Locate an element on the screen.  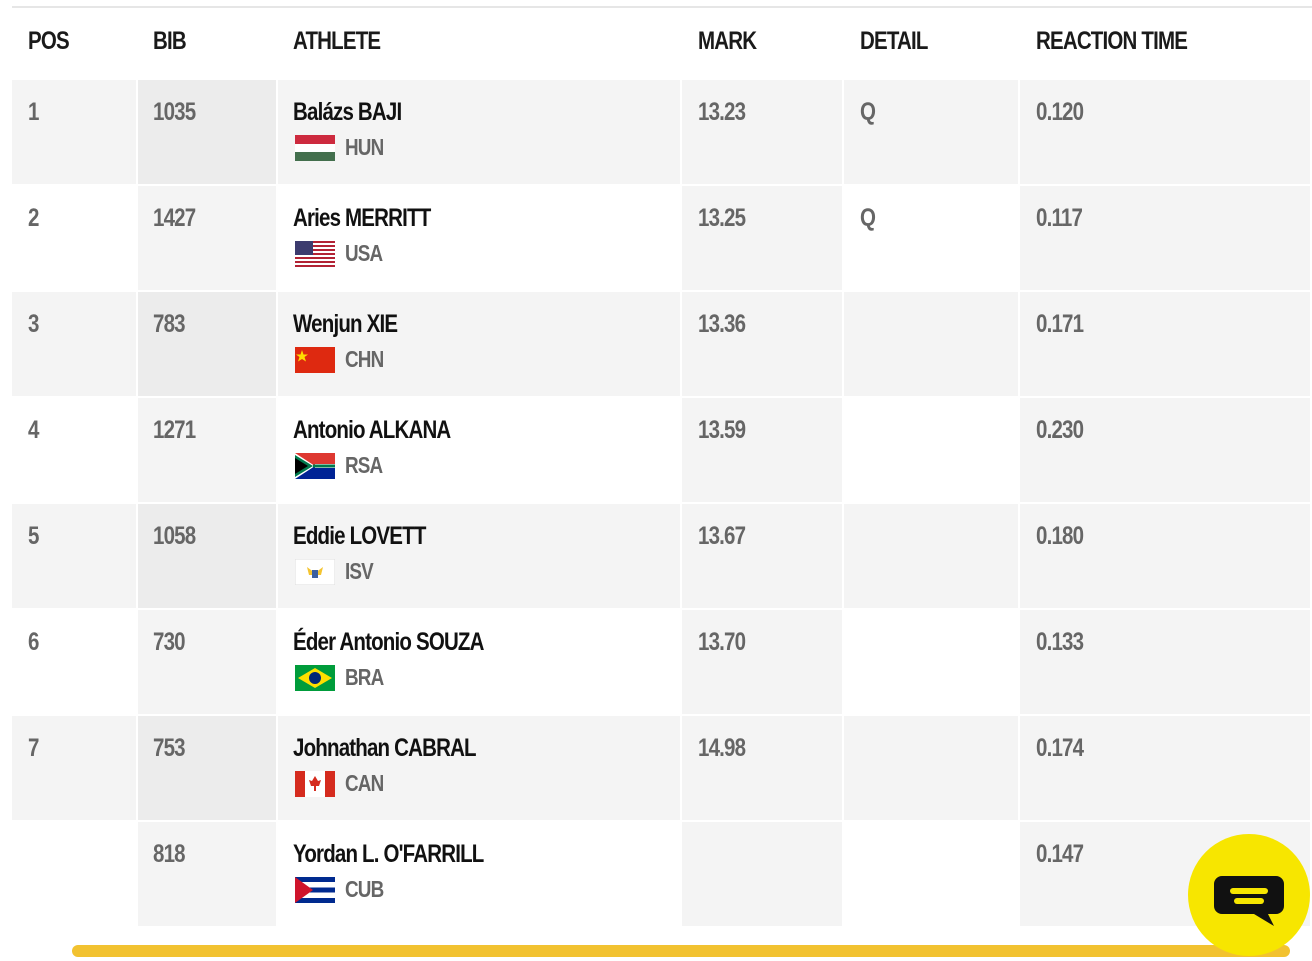
table-cell: 13.59 is located at coordinates (762, 450).